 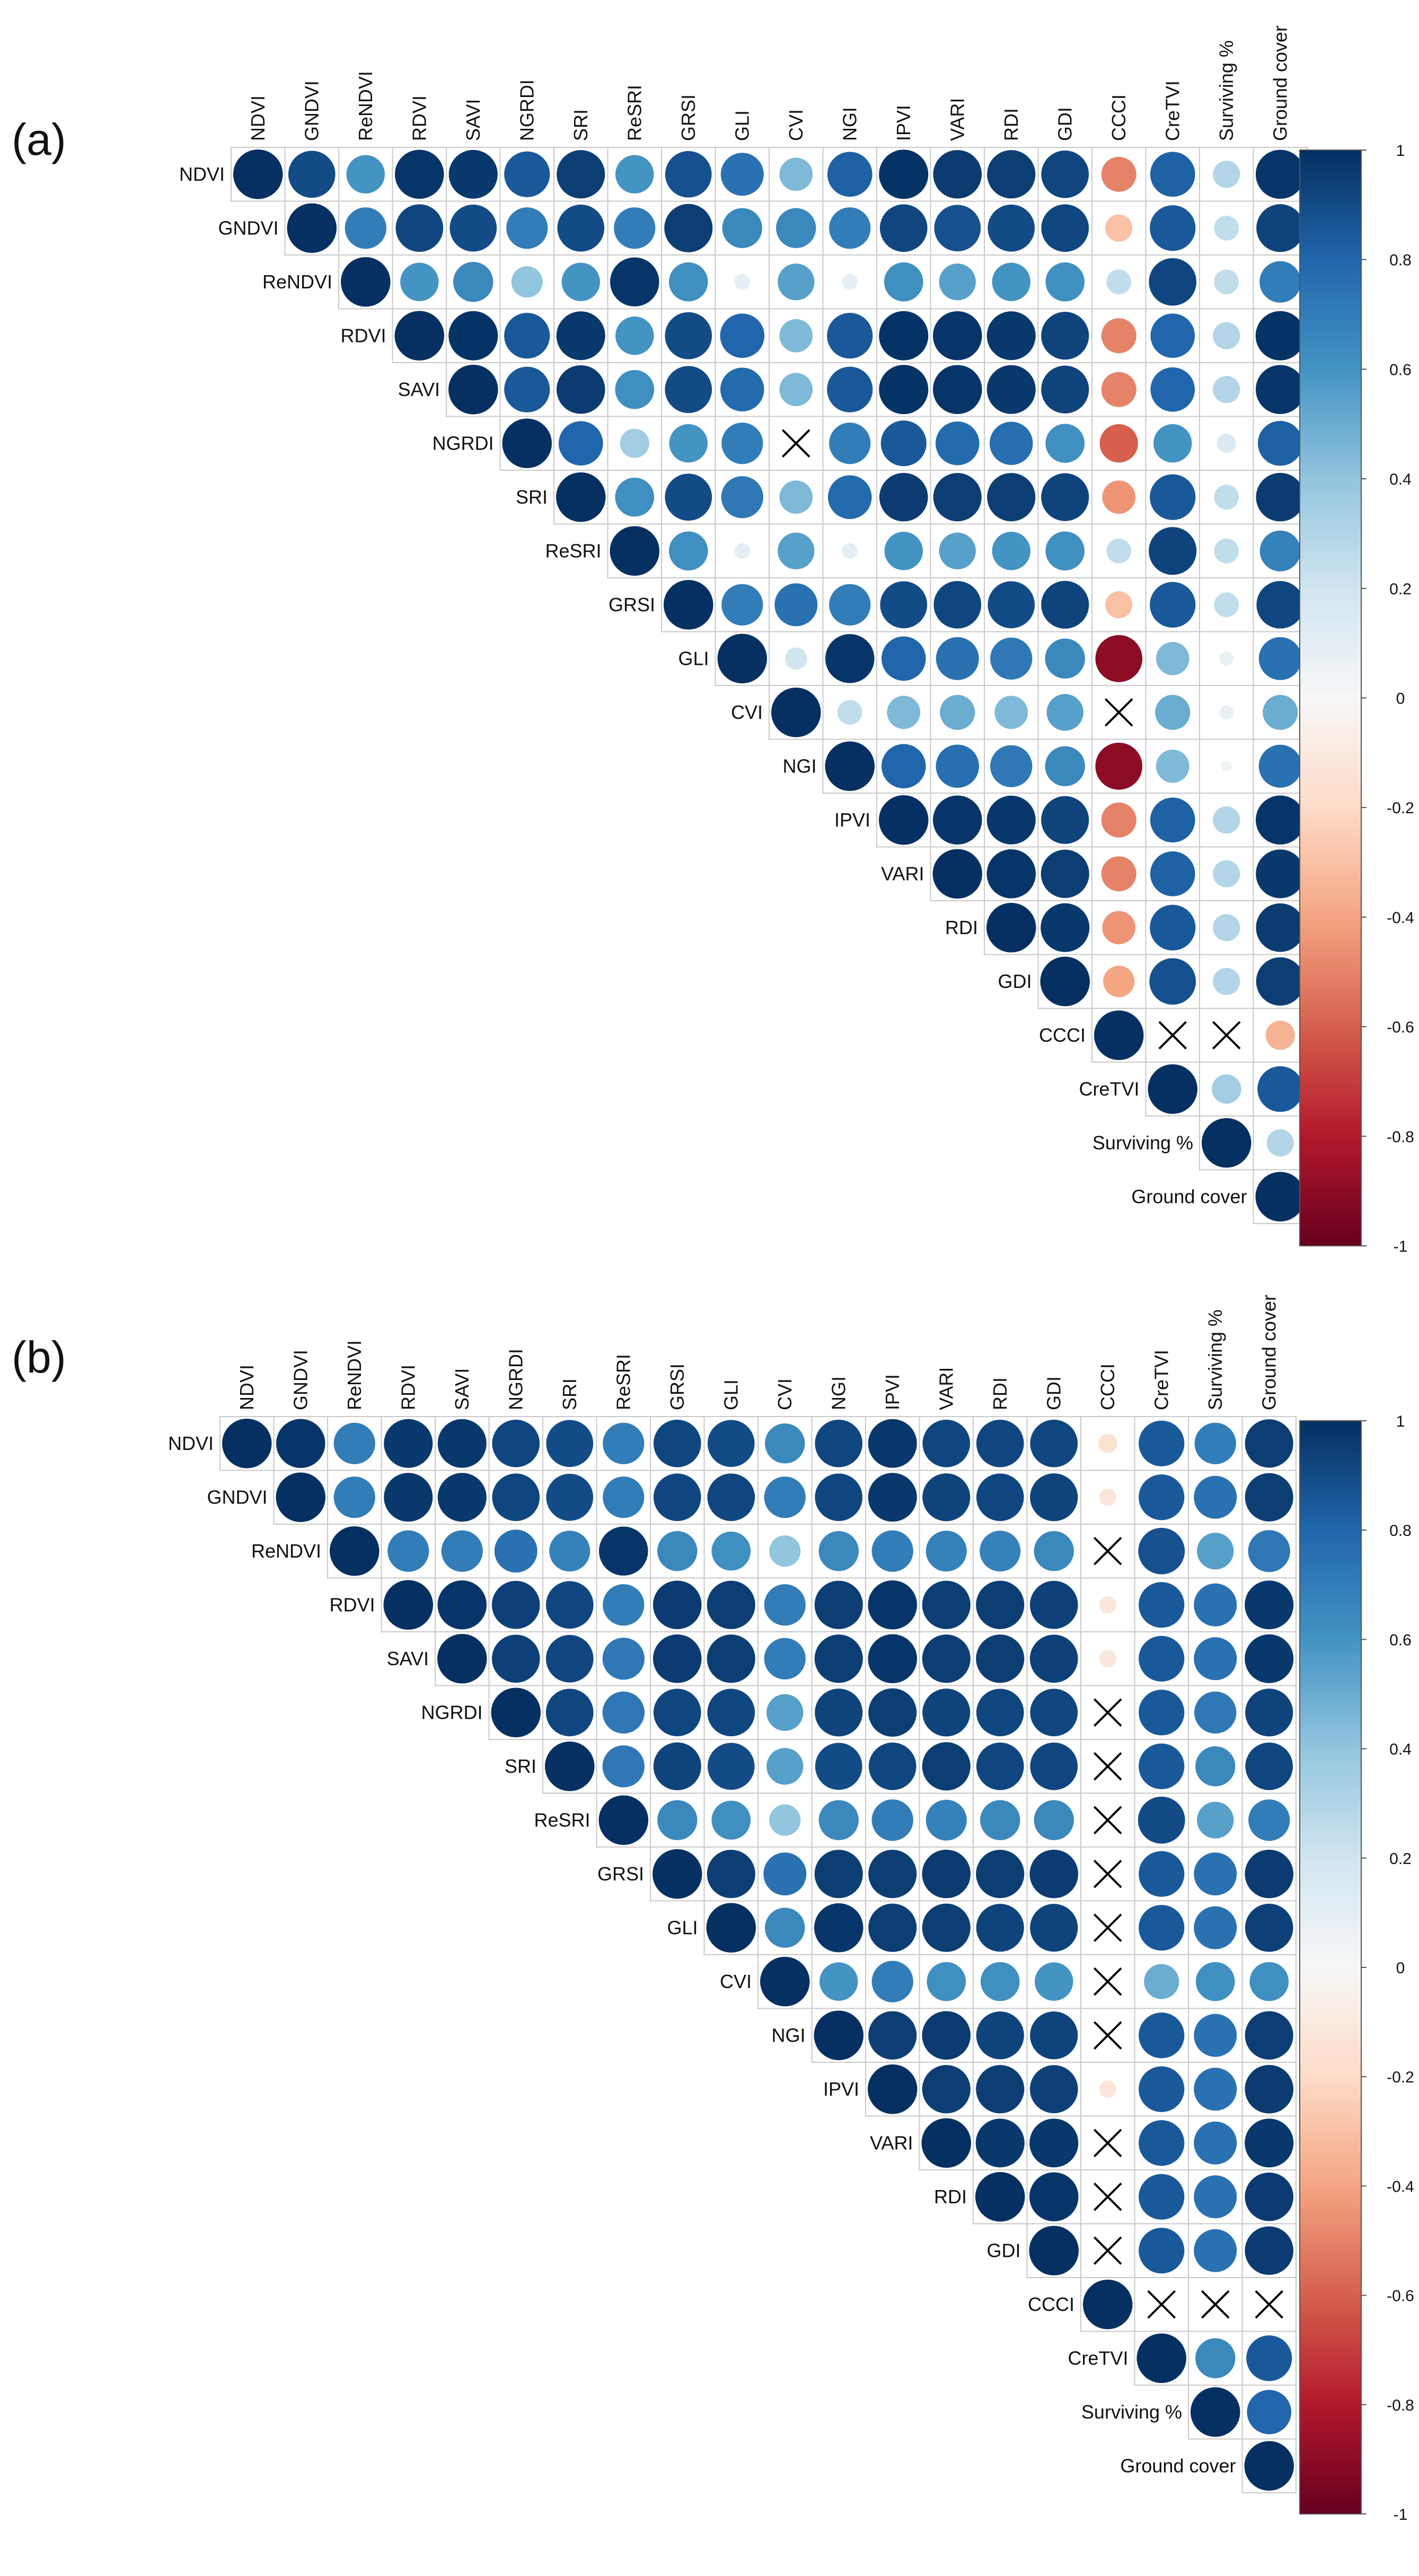 What do you see at coordinates (1400, 1859) in the screenshot?
I see `colorbar-tick-label: 0.2` at bounding box center [1400, 1859].